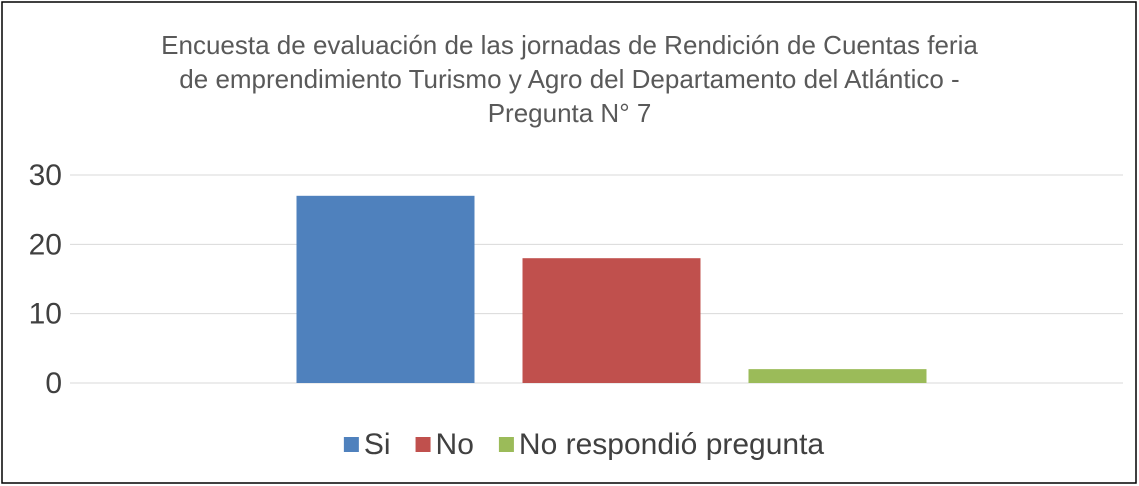  Describe the element at coordinates (45, 314) in the screenshot. I see `y-tick-label: 10` at that location.